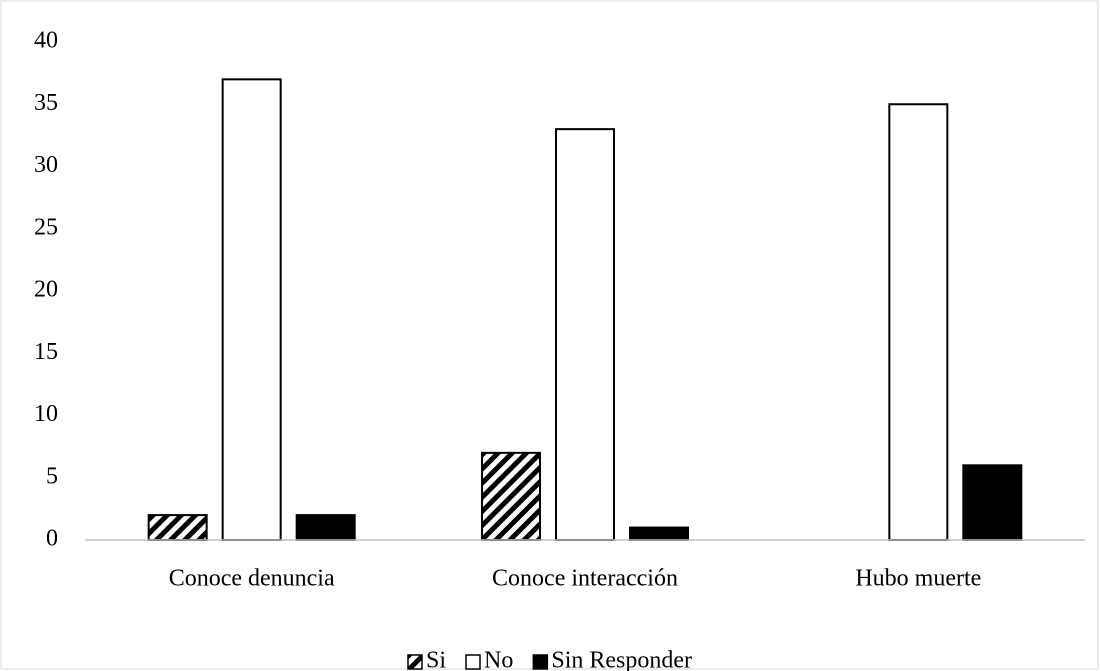  I want to click on y-tick-label: 40, so click(46, 41).